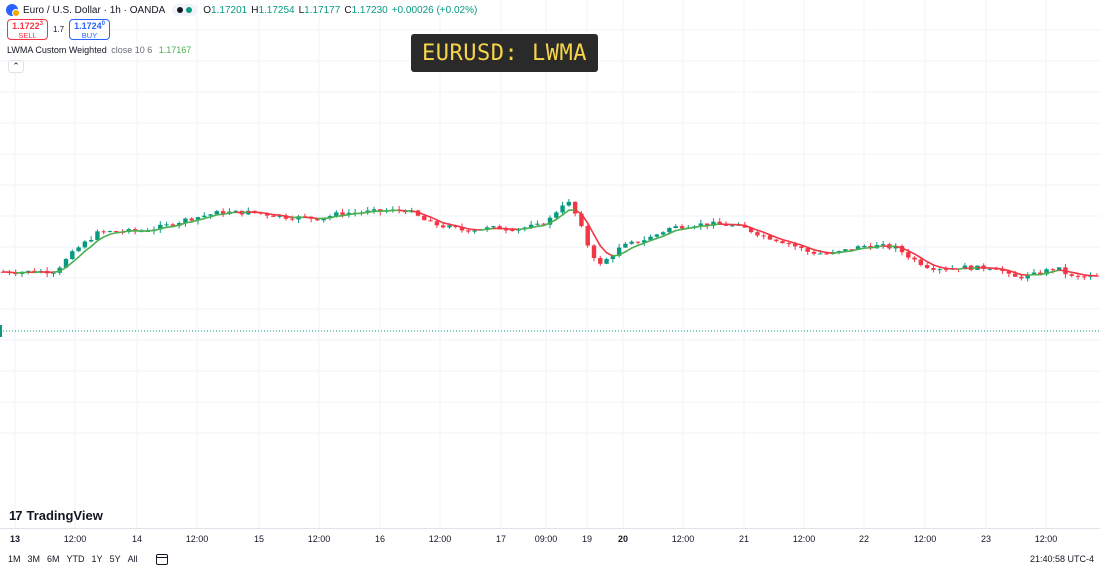 The width and height of the screenshot is (1100, 570). I want to click on chevron-up-icon: ⌃, so click(16, 66).